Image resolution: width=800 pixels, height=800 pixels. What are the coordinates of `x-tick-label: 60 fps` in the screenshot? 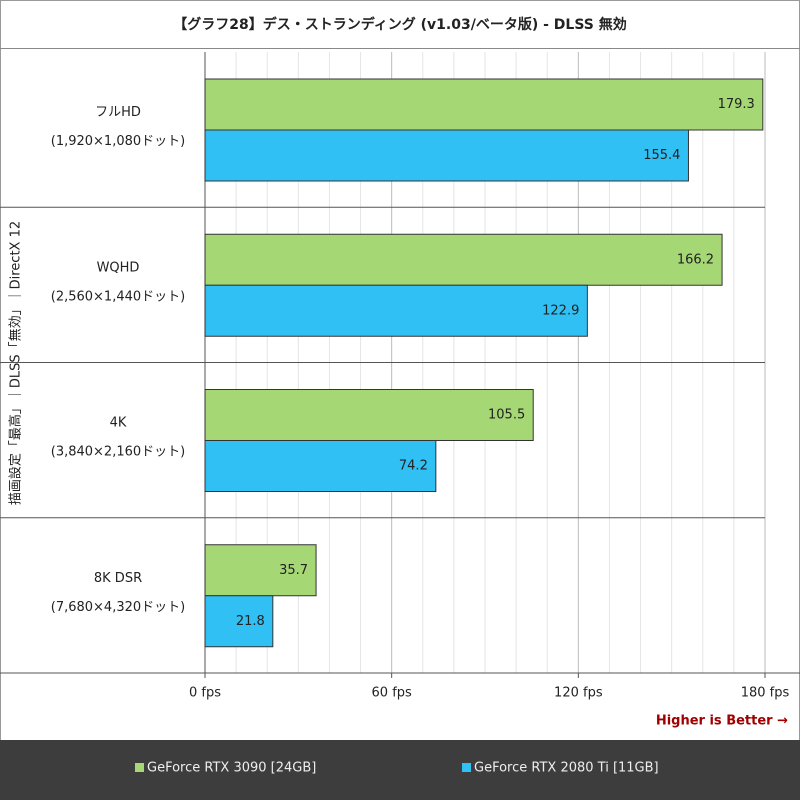 It's located at (392, 693).